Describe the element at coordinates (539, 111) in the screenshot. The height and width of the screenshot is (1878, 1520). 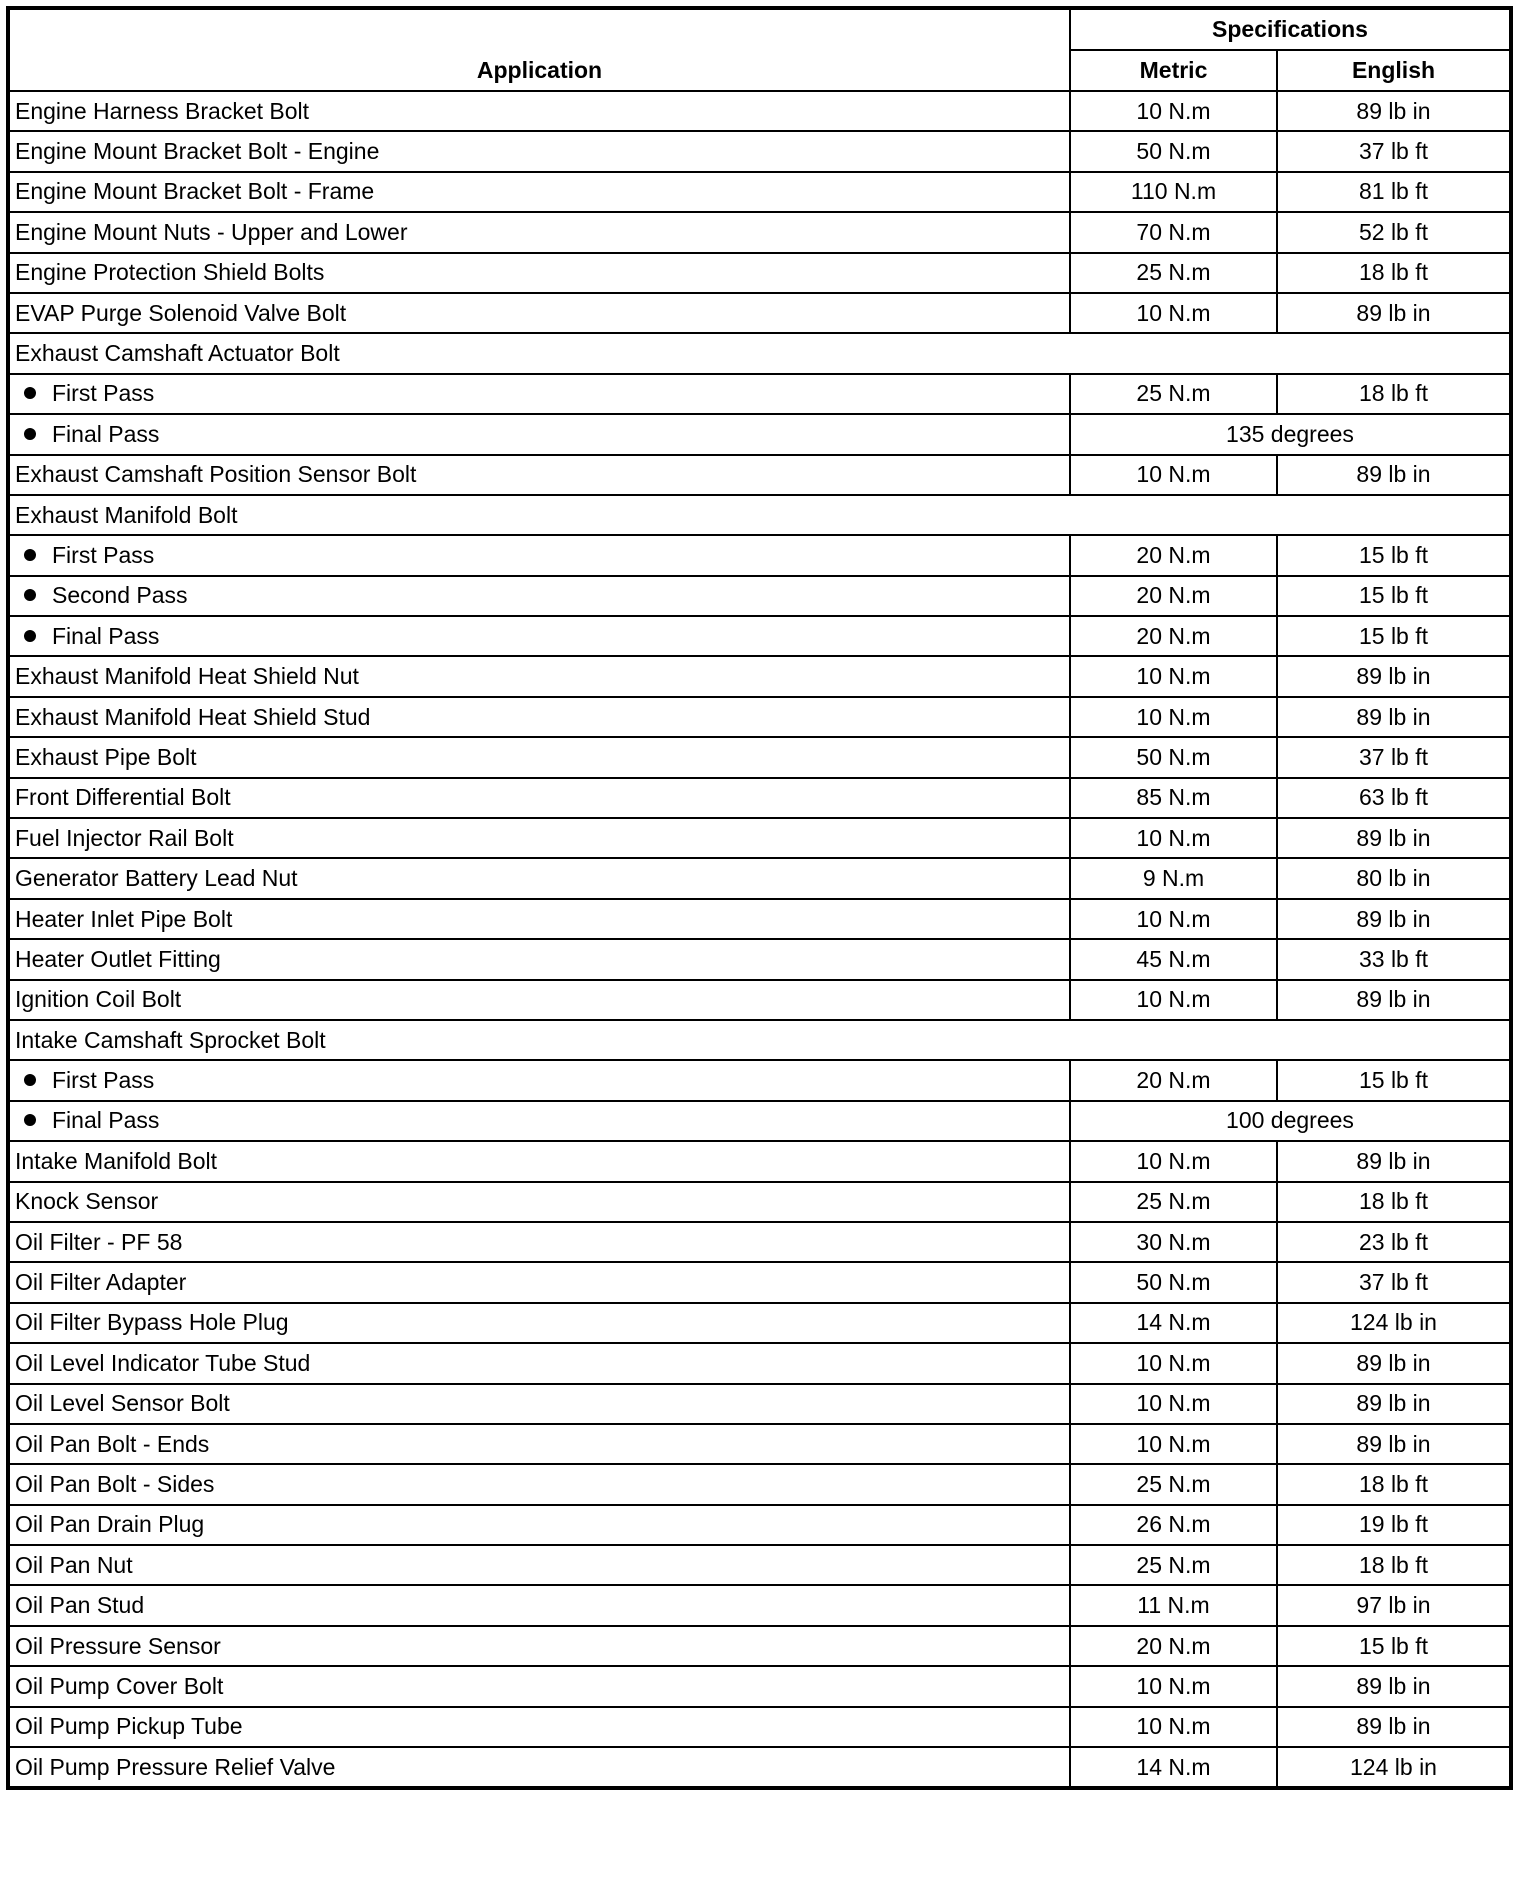
I see `application-cell: Engine Harness Bracket Bolt` at that location.